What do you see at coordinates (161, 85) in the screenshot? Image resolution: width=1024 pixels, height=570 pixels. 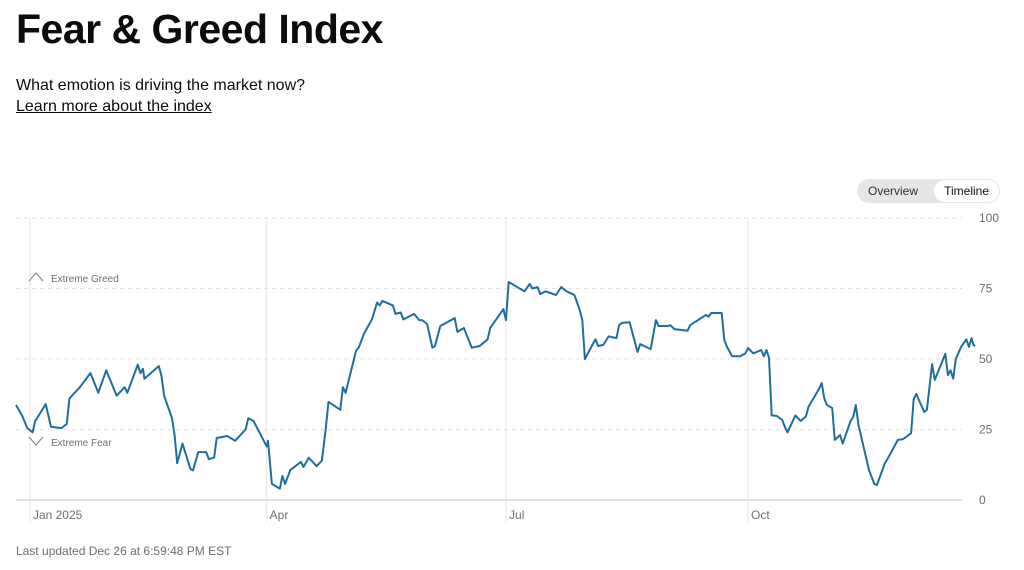 I see `page-subtitle: What emotion is driving the market now?` at bounding box center [161, 85].